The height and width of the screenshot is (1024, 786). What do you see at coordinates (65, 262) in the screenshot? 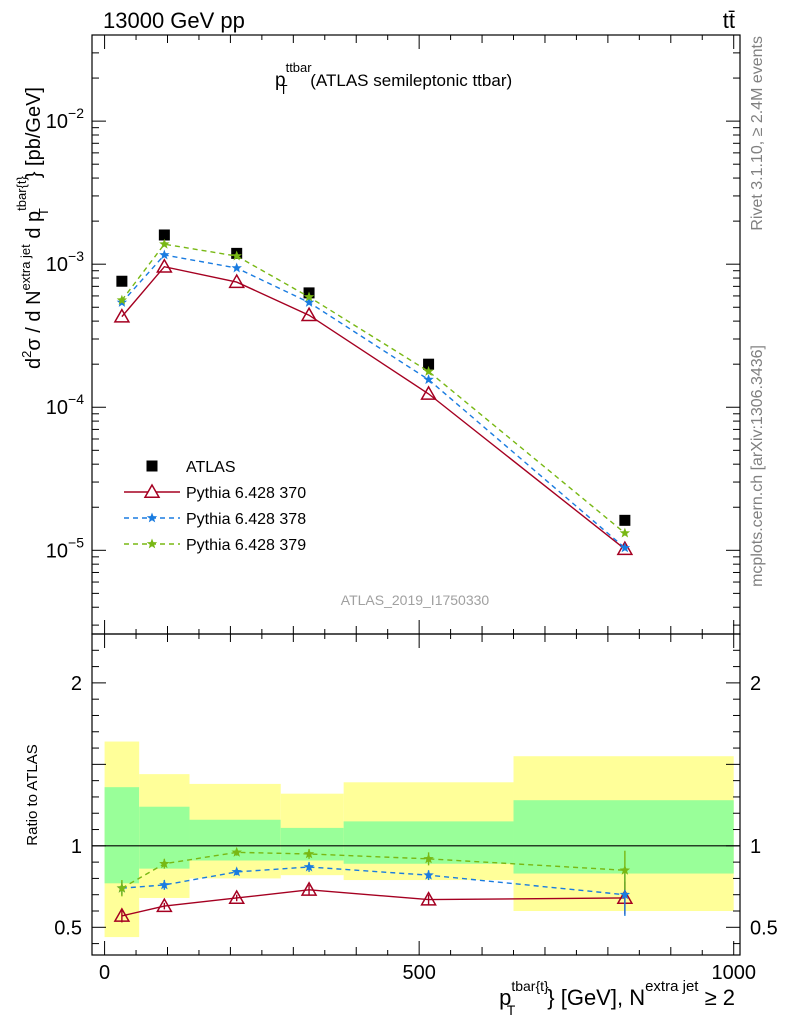
I see `main-y-tick-label: 10⁻³` at bounding box center [65, 262].